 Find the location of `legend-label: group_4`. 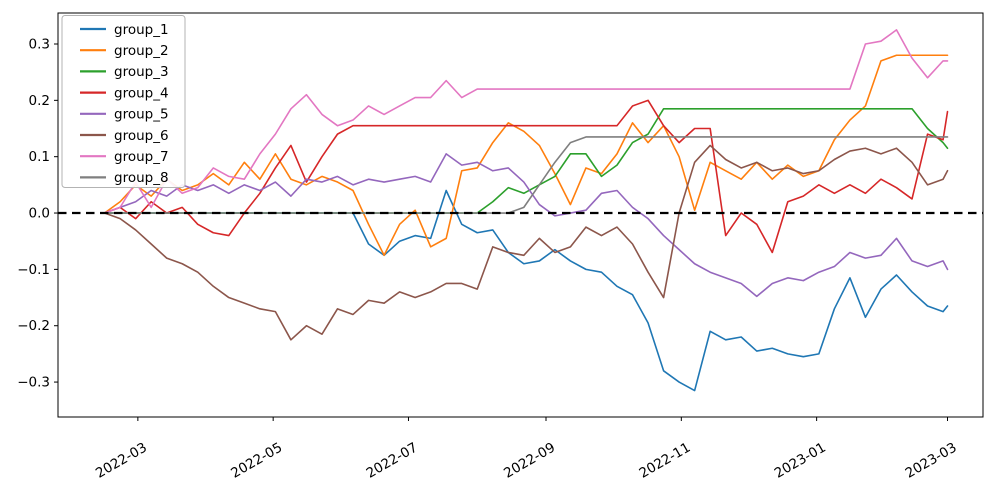

legend-label: group_4 is located at coordinates (141, 93).